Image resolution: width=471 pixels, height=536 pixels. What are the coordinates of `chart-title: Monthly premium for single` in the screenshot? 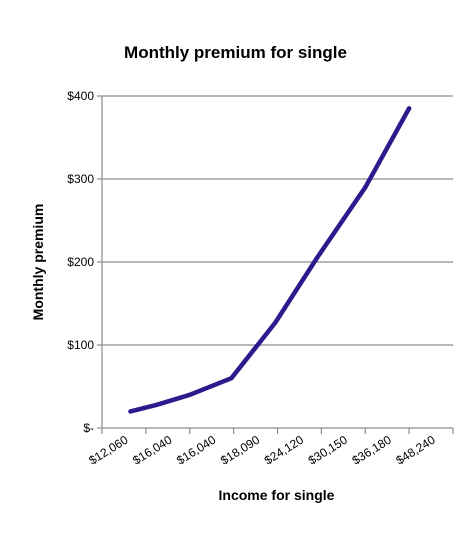 It's located at (235, 52).